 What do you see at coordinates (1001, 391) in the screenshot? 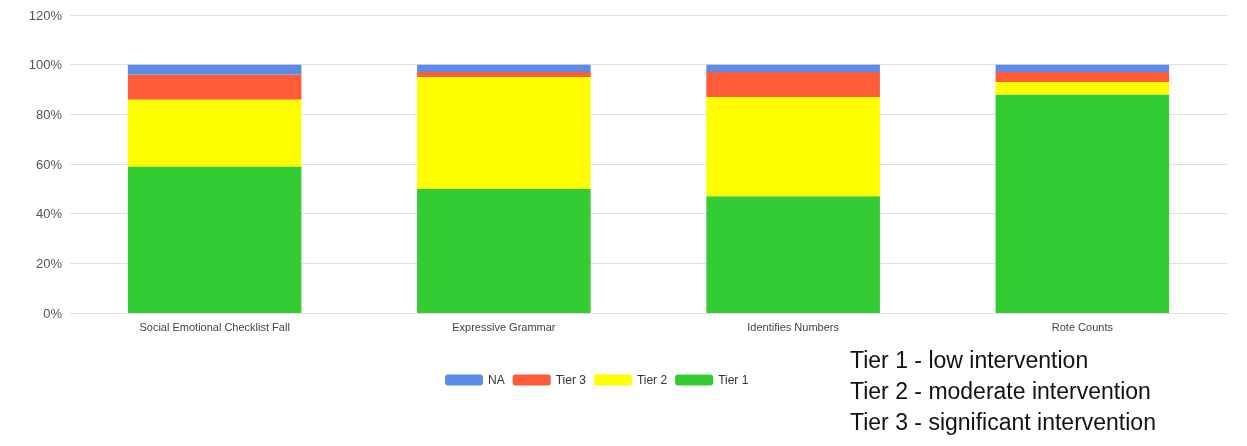
I see `text: Tier 2 - moderate intervention` at bounding box center [1001, 391].